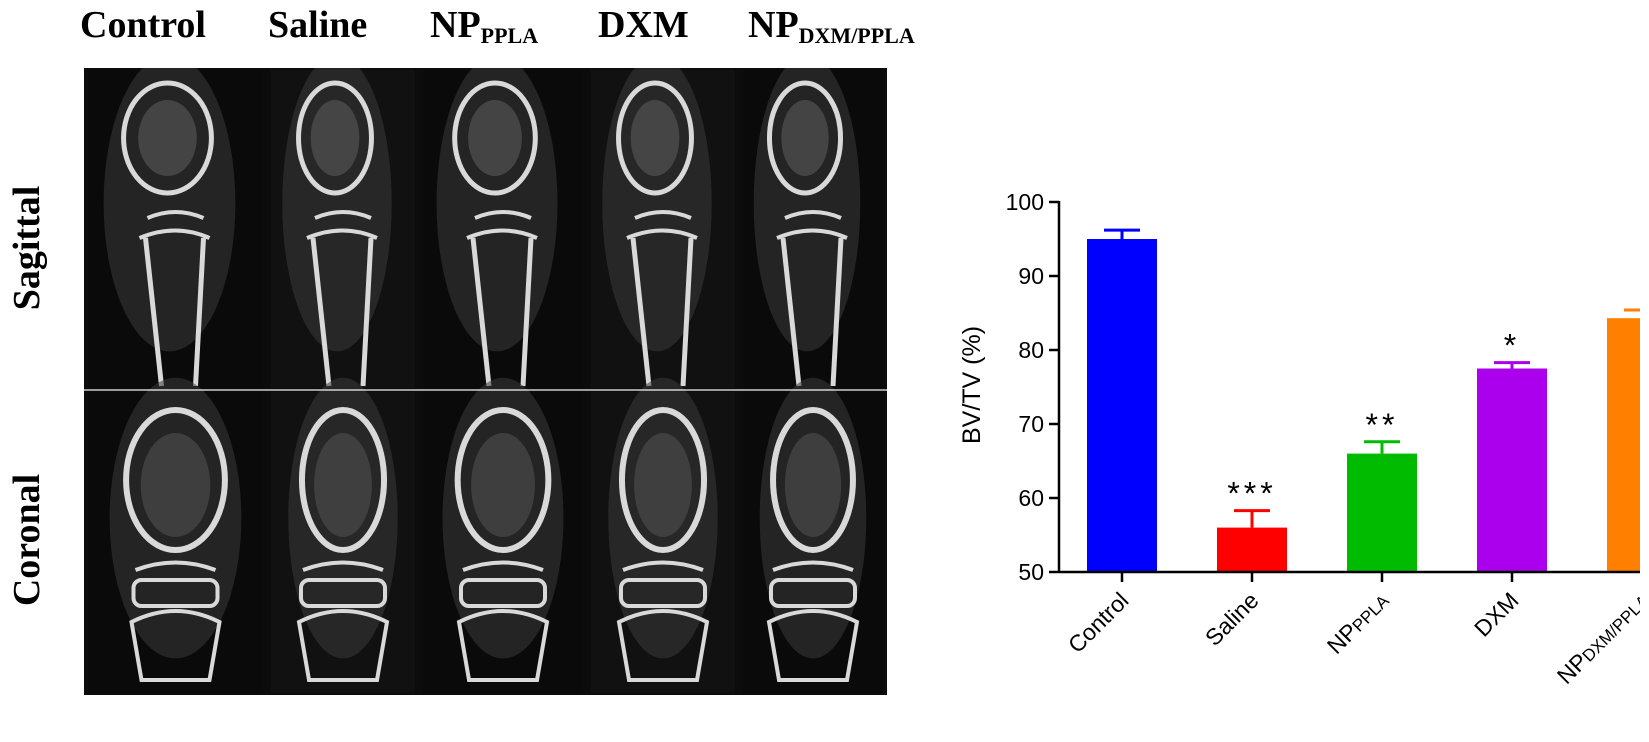 The height and width of the screenshot is (742, 1649). Describe the element at coordinates (1382, 425) in the screenshot. I see `significance-label: **` at that location.